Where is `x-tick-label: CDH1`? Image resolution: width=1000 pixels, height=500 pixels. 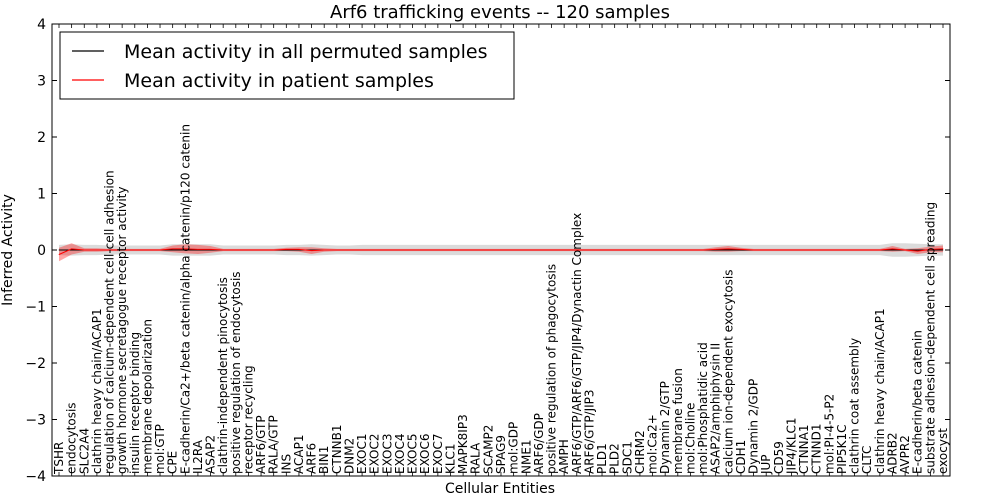
x-tick-label: CDH1 is located at coordinates (741, 457).